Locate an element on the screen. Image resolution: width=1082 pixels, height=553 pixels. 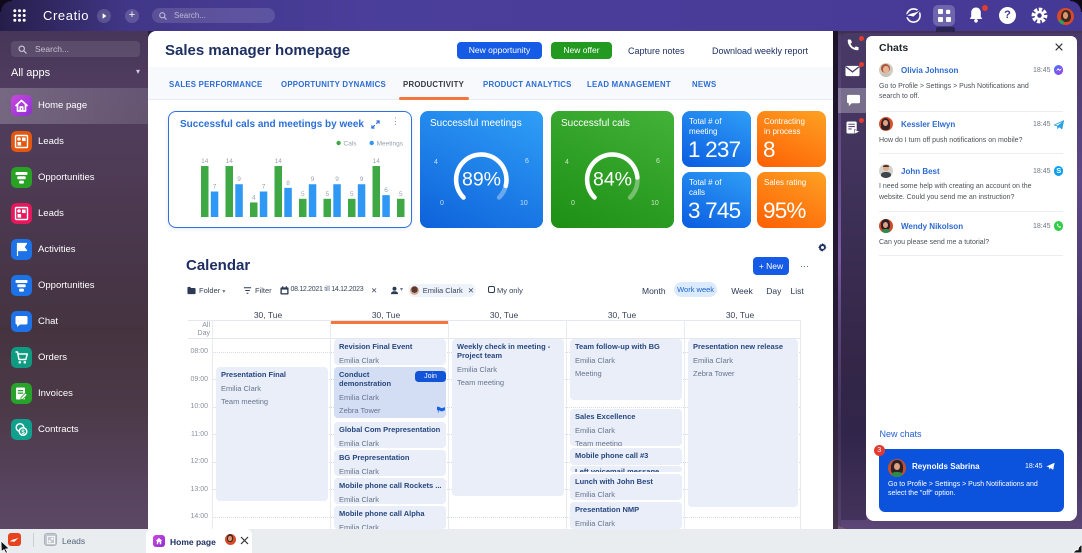
svg-text: Cals is located at coordinates (351, 144).